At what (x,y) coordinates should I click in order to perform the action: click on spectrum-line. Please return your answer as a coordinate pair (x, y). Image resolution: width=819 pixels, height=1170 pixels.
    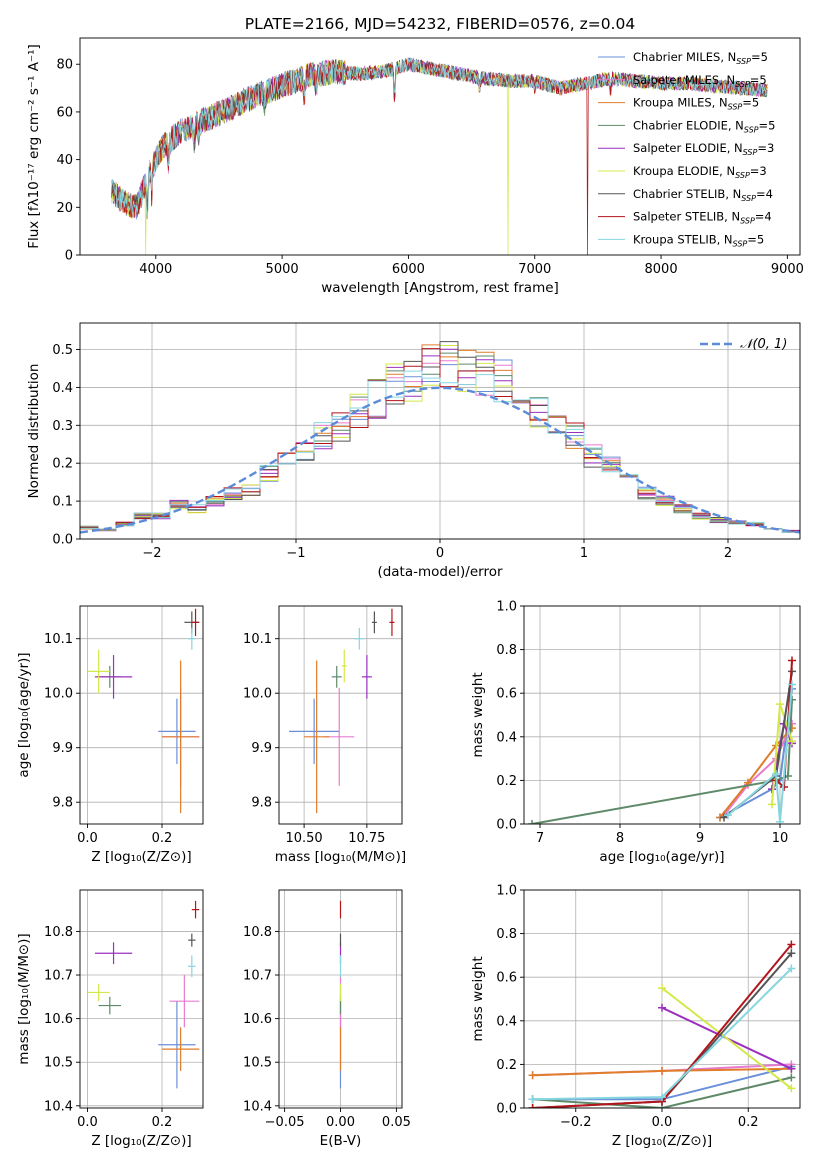
    Looking at the image, I should click on (439, 138).